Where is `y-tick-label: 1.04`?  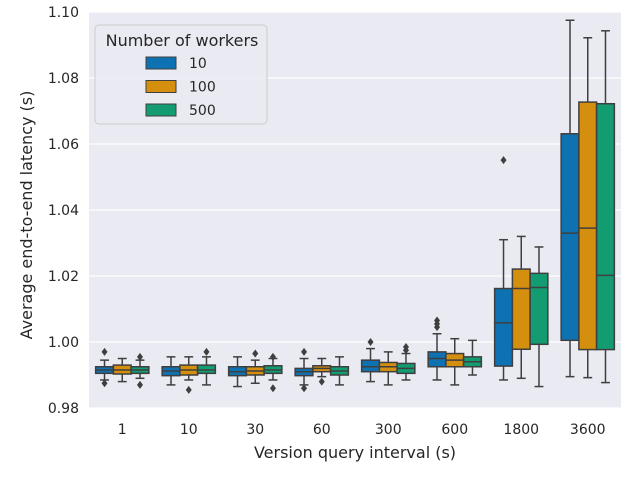
y-tick-label: 1.04 is located at coordinates (63, 211).